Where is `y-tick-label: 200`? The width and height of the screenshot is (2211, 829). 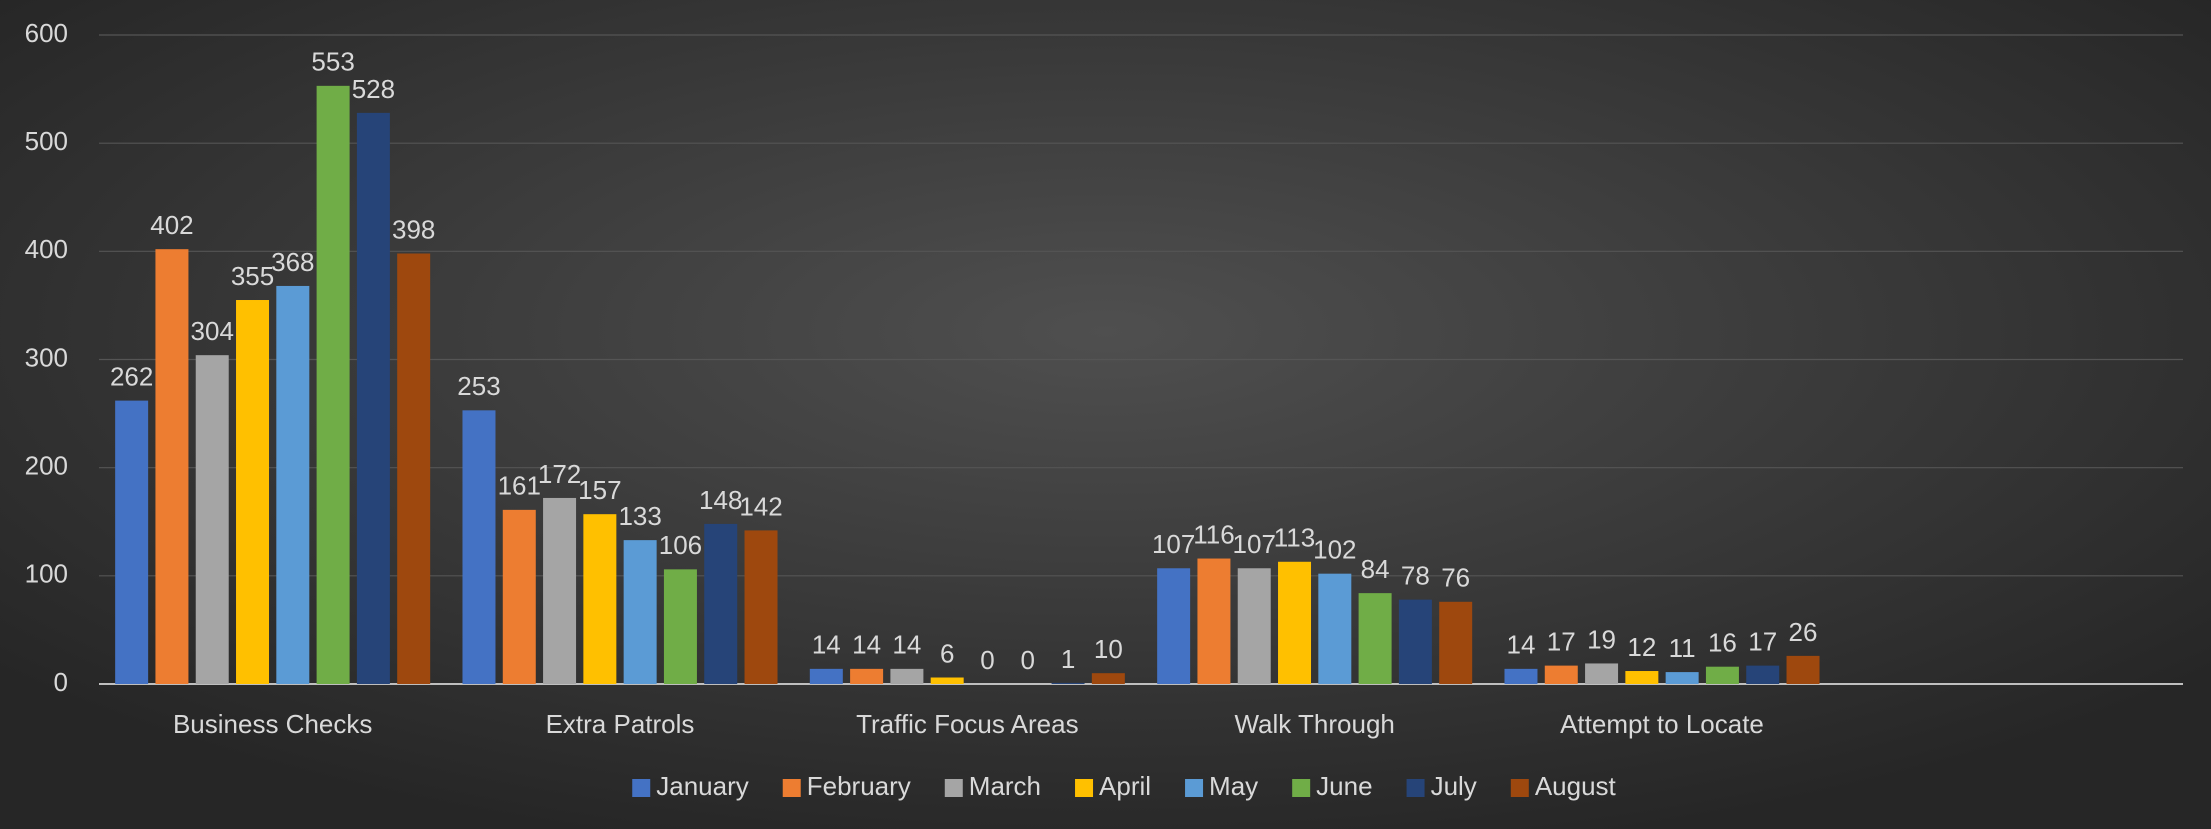 y-tick-label: 200 is located at coordinates (46, 466).